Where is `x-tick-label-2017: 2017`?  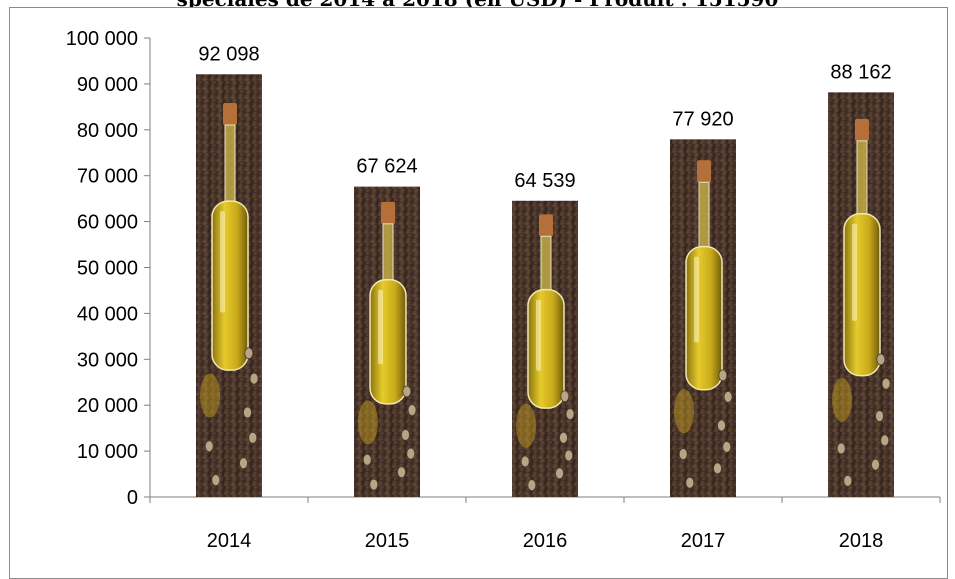 x-tick-label-2017: 2017 is located at coordinates (703, 541).